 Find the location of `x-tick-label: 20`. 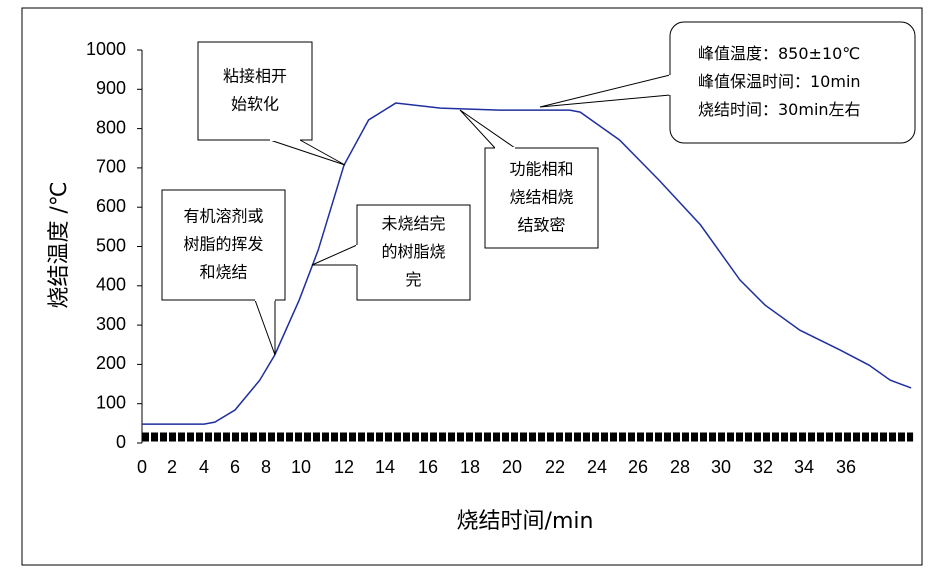

x-tick-label: 20 is located at coordinates (512, 467).